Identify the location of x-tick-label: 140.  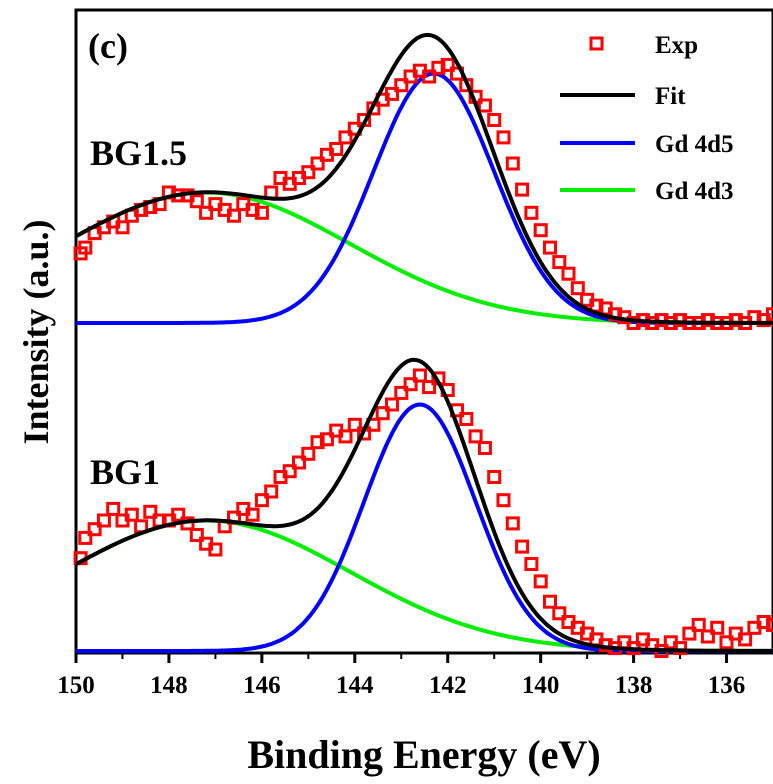
(541, 685).